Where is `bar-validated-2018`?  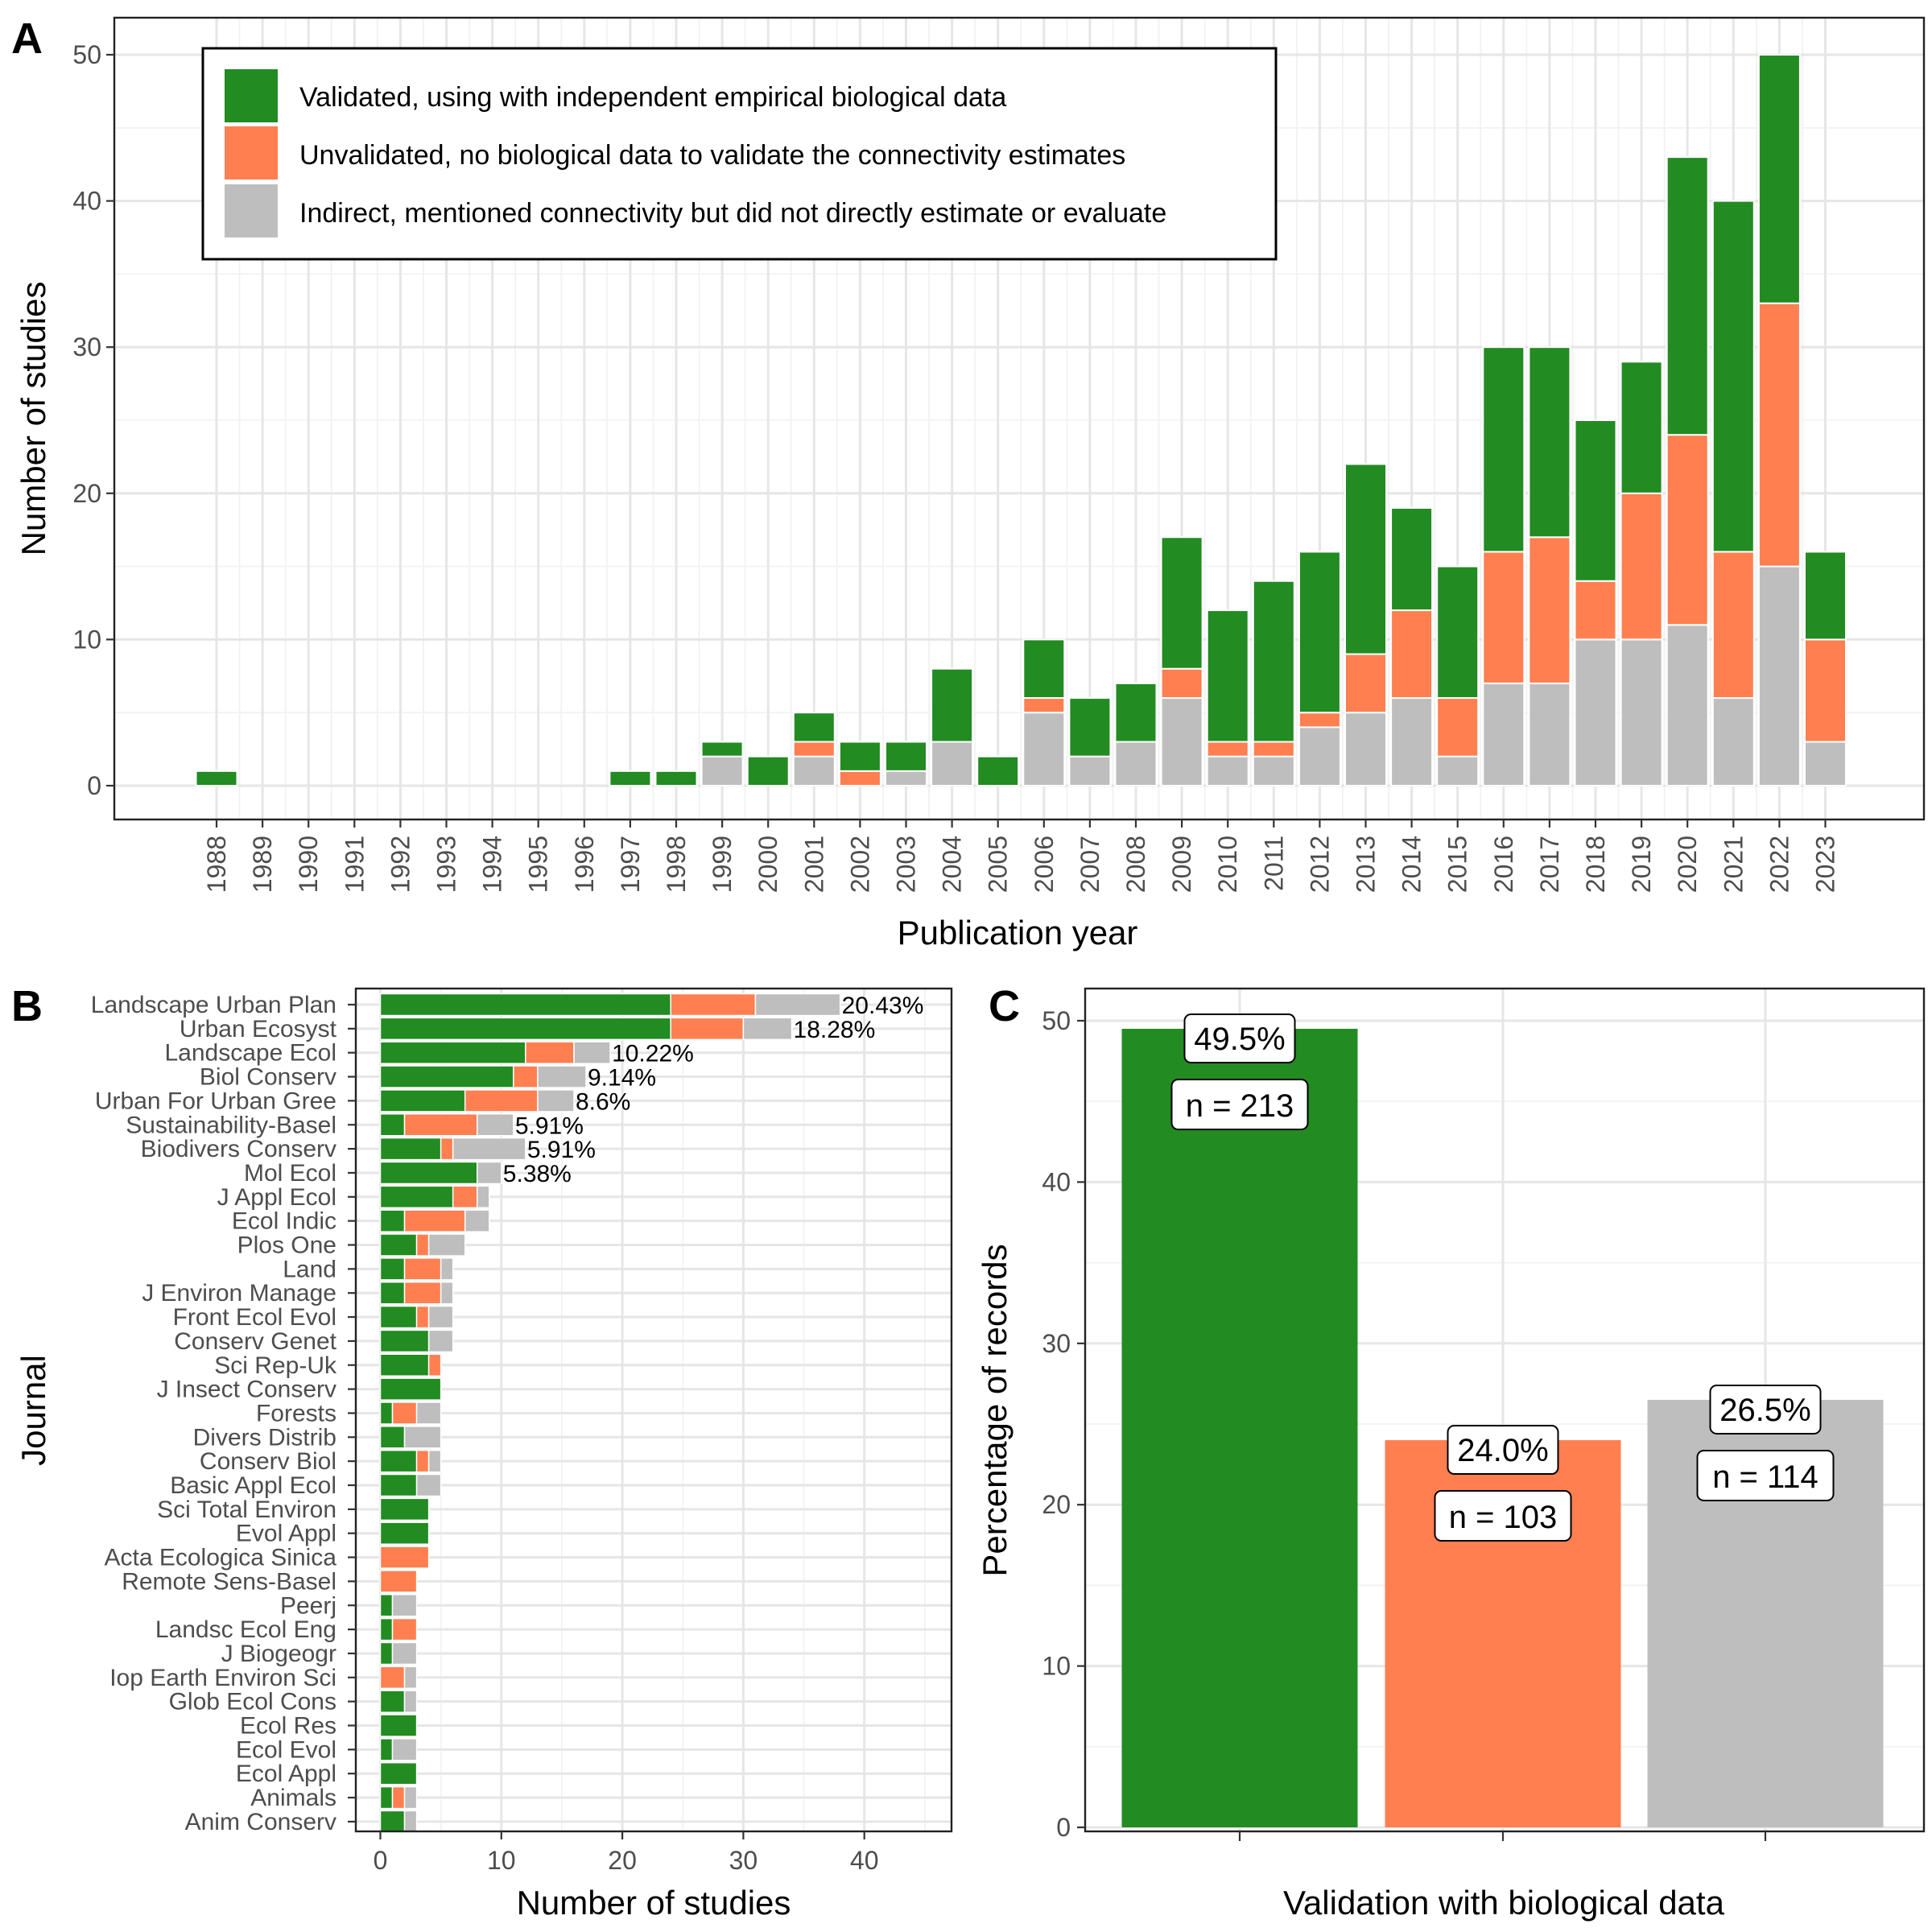 bar-validated-2018 is located at coordinates (1595, 500).